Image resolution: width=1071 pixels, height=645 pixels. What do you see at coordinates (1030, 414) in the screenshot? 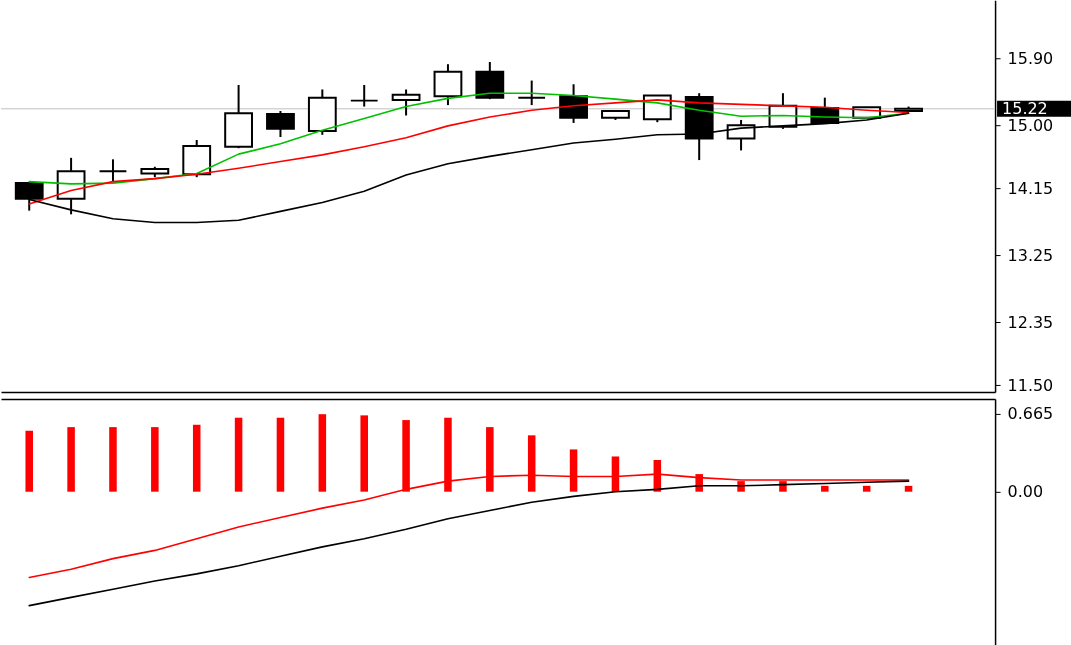
I see `y-tick-label: 0.665` at bounding box center [1030, 414].